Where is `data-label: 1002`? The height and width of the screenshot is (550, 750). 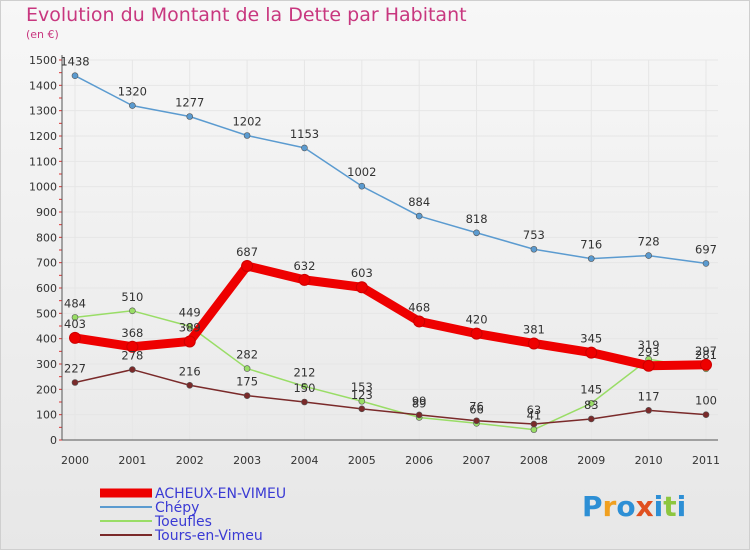
data-label: 1002 is located at coordinates (361, 172).